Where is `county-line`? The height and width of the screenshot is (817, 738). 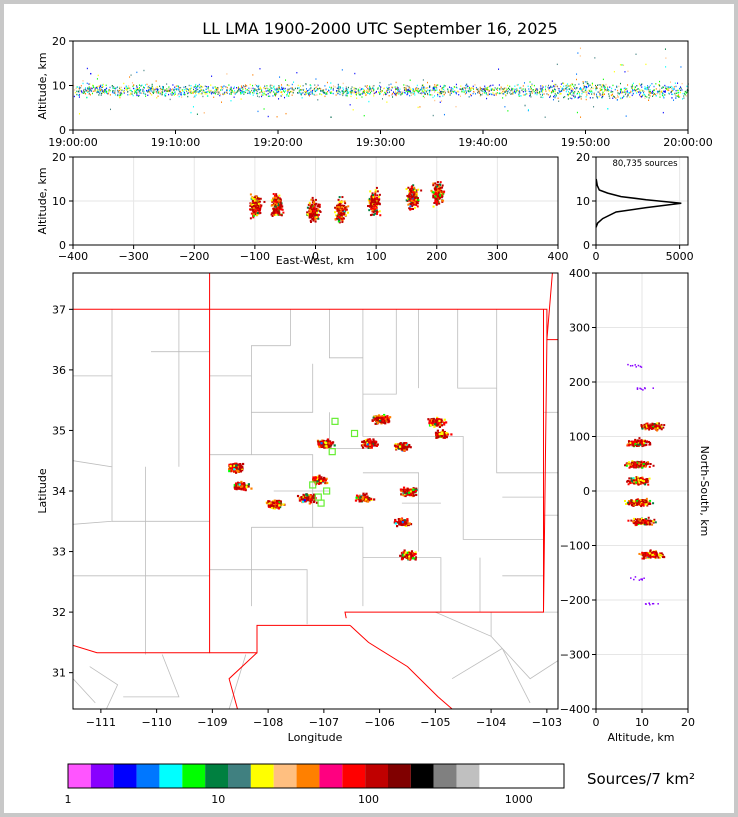 county-line is located at coordinates (402, 585).